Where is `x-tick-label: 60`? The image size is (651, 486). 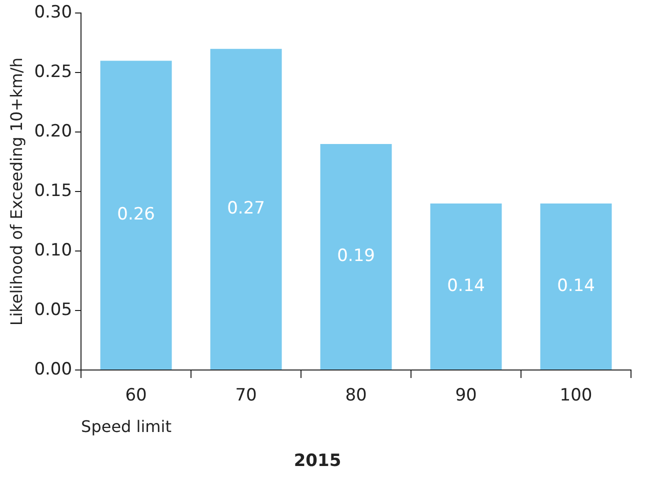 x-tick-label: 60 is located at coordinates (136, 396).